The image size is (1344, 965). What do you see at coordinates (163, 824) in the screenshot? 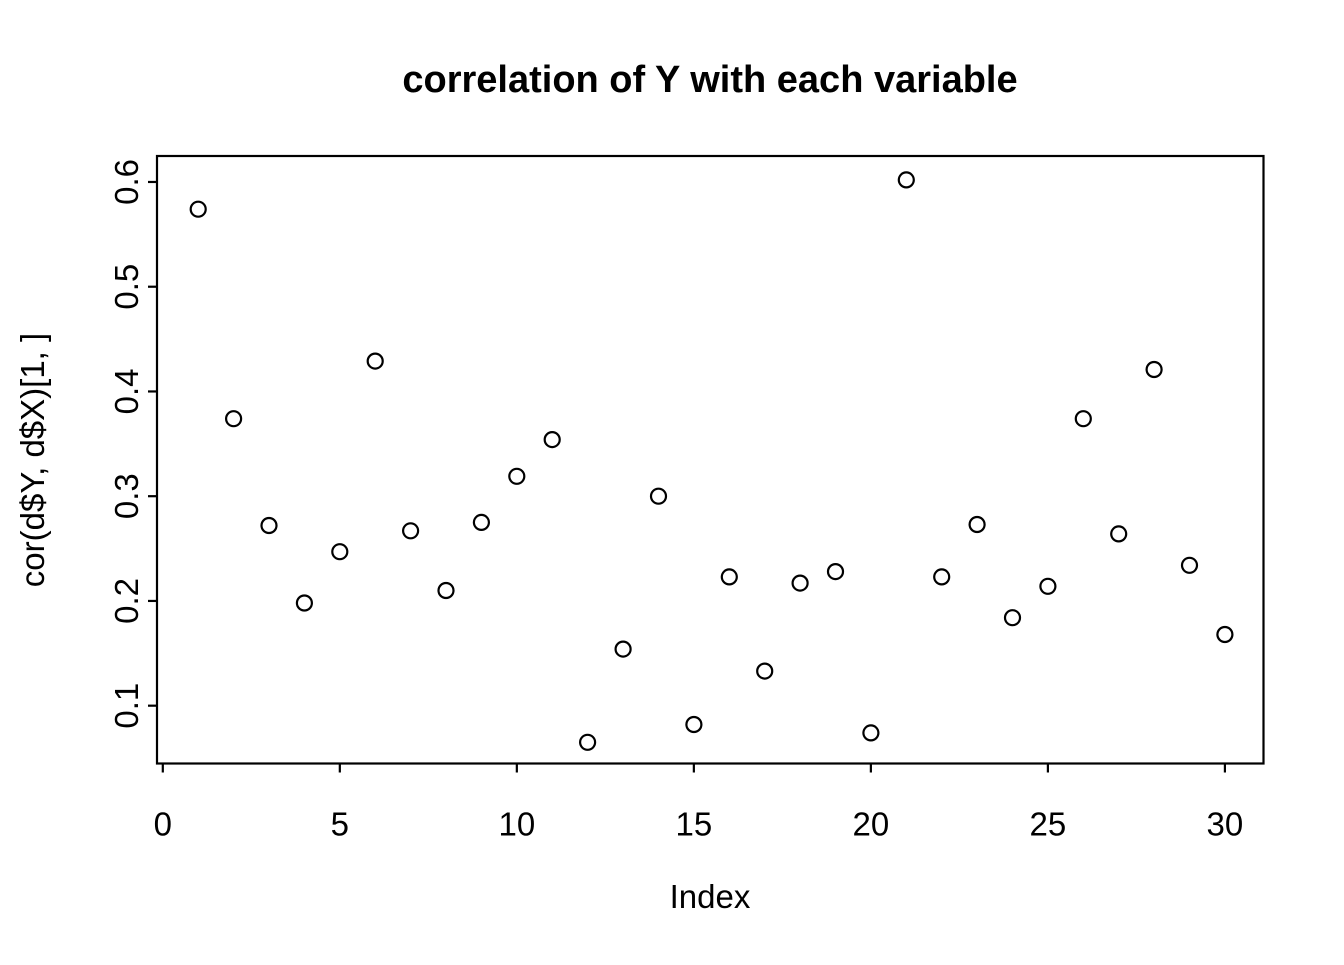
I see `x-tick-label: 0` at bounding box center [163, 824].